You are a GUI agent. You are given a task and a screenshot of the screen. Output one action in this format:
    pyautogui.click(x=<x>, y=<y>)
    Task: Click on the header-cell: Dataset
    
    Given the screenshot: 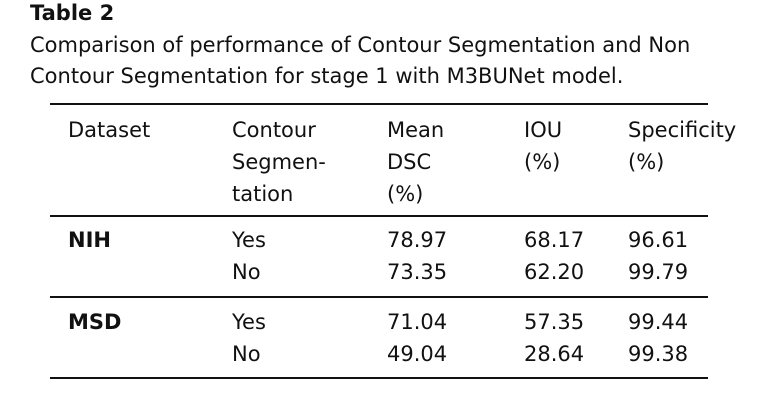 What is the action you would take?
    pyautogui.click(x=109, y=130)
    